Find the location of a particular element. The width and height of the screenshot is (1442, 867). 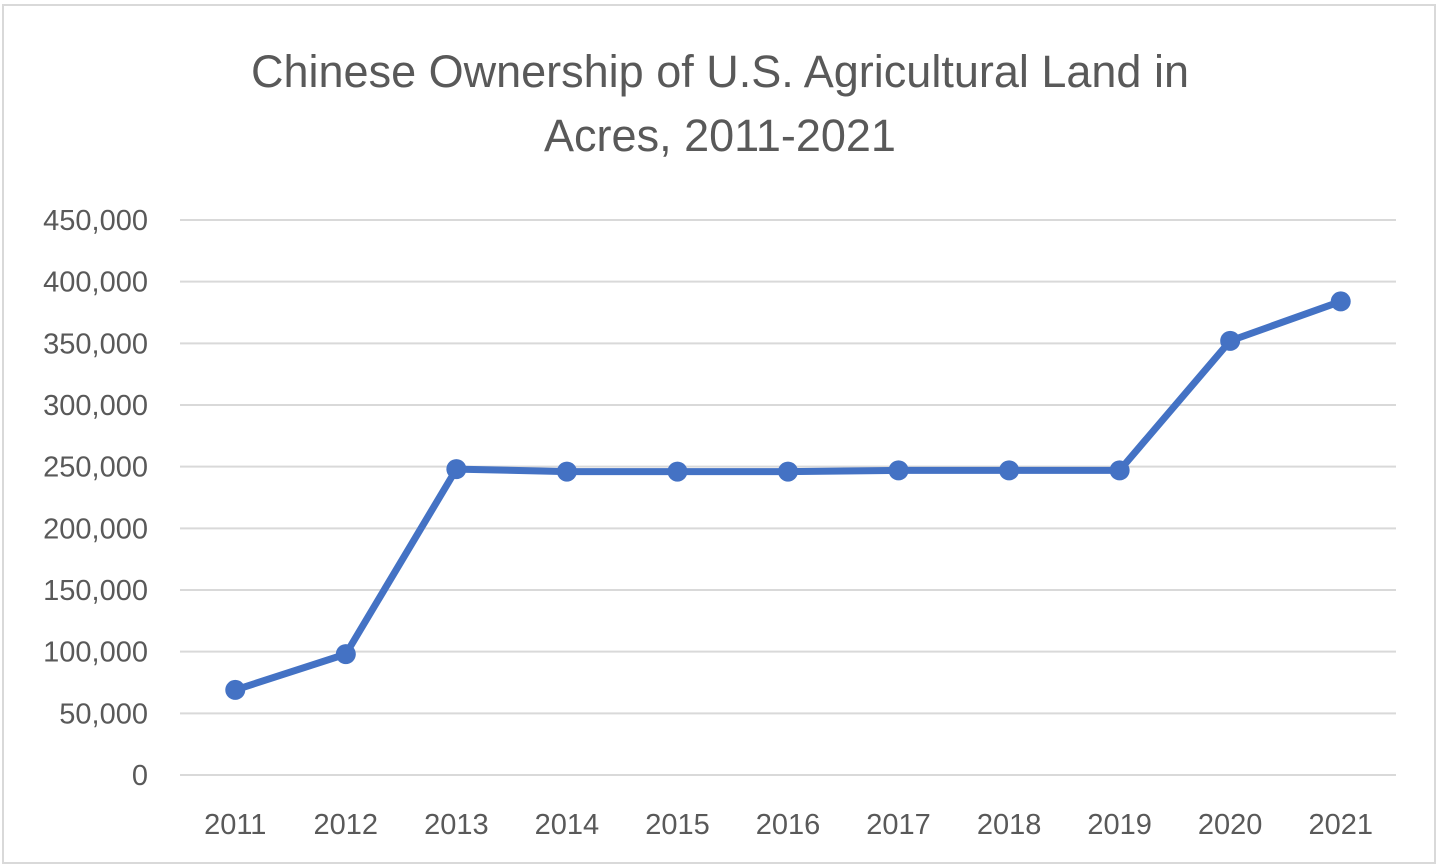

x-tick-label: 2017 is located at coordinates (898, 825).